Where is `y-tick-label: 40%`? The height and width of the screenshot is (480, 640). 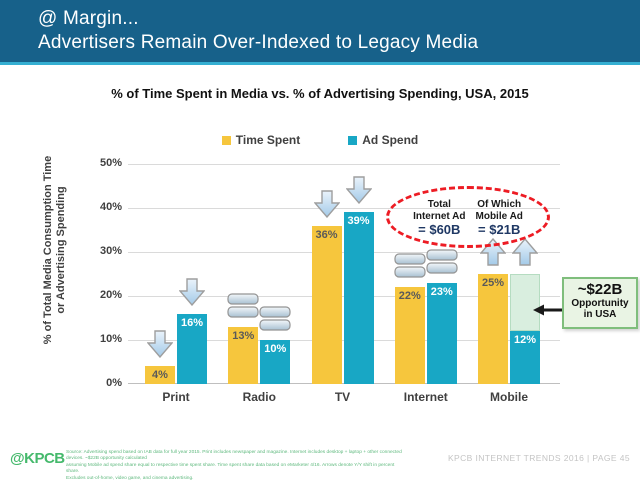 y-tick-label: 40% is located at coordinates (110, 207).